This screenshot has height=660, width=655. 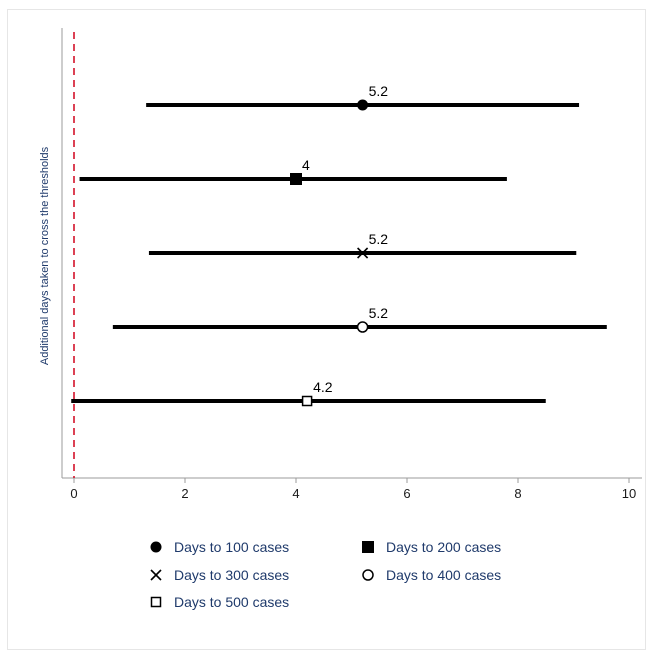 I want to click on x-tick-label-0: 0, so click(x=73, y=493).